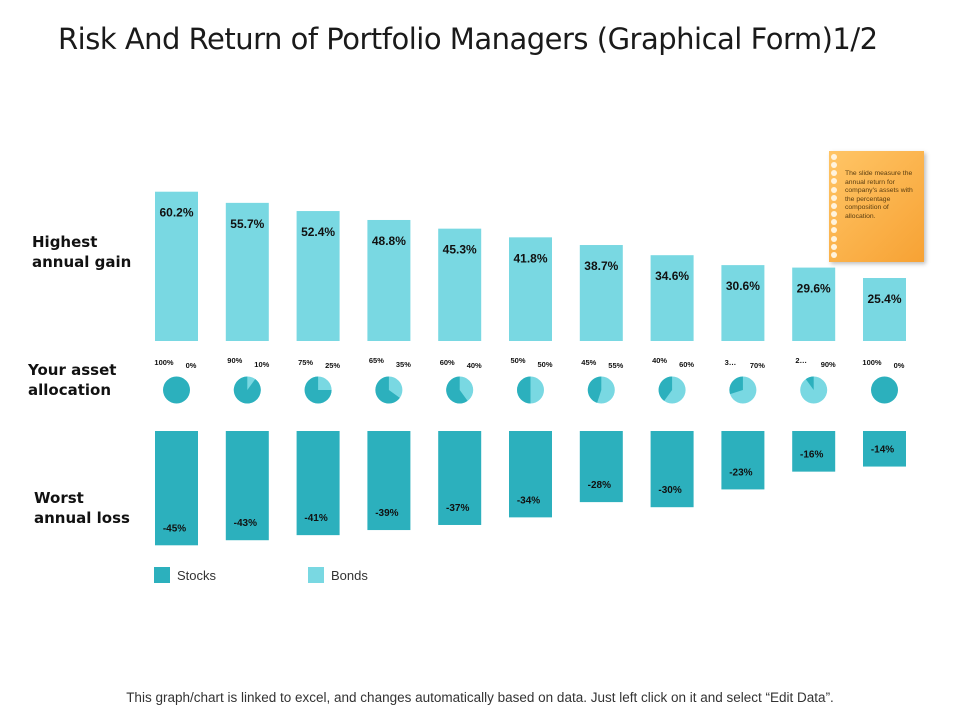 The height and width of the screenshot is (720, 960). Describe the element at coordinates (332, 365) in the screenshot. I see `allocation-bond-percent: 25%` at that location.